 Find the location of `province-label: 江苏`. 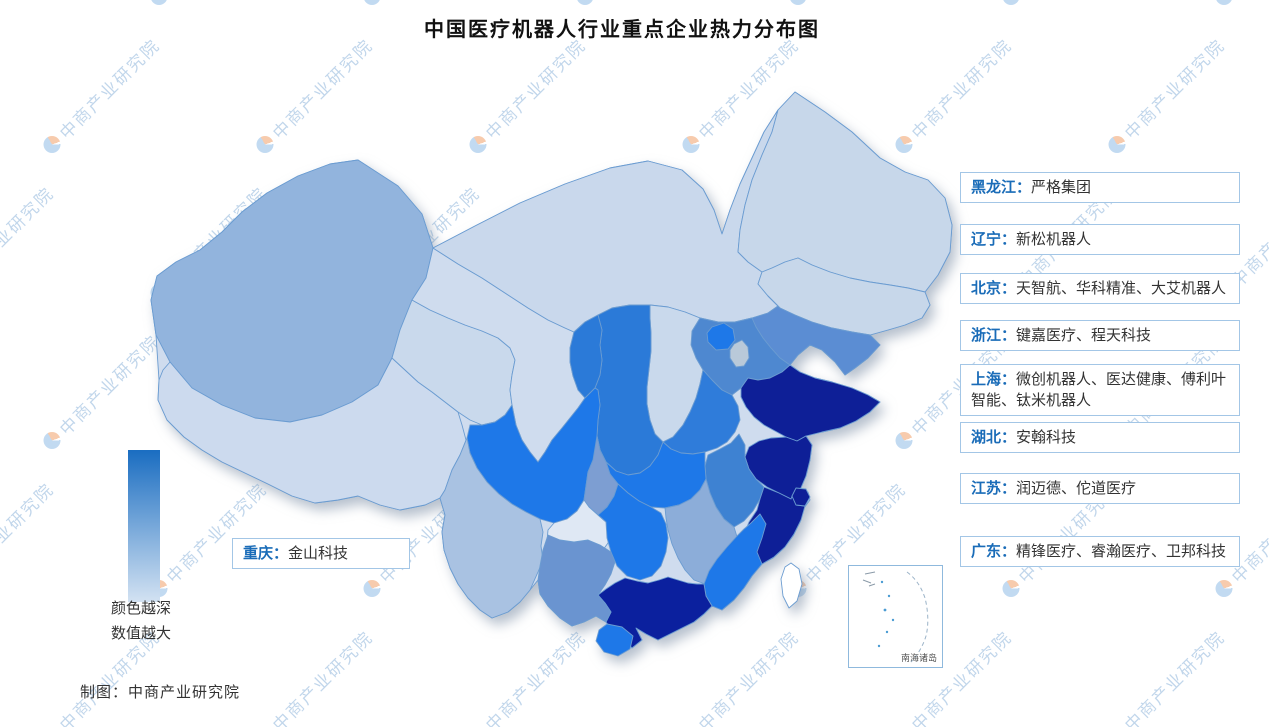

province-label: 江苏 is located at coordinates (986, 488).